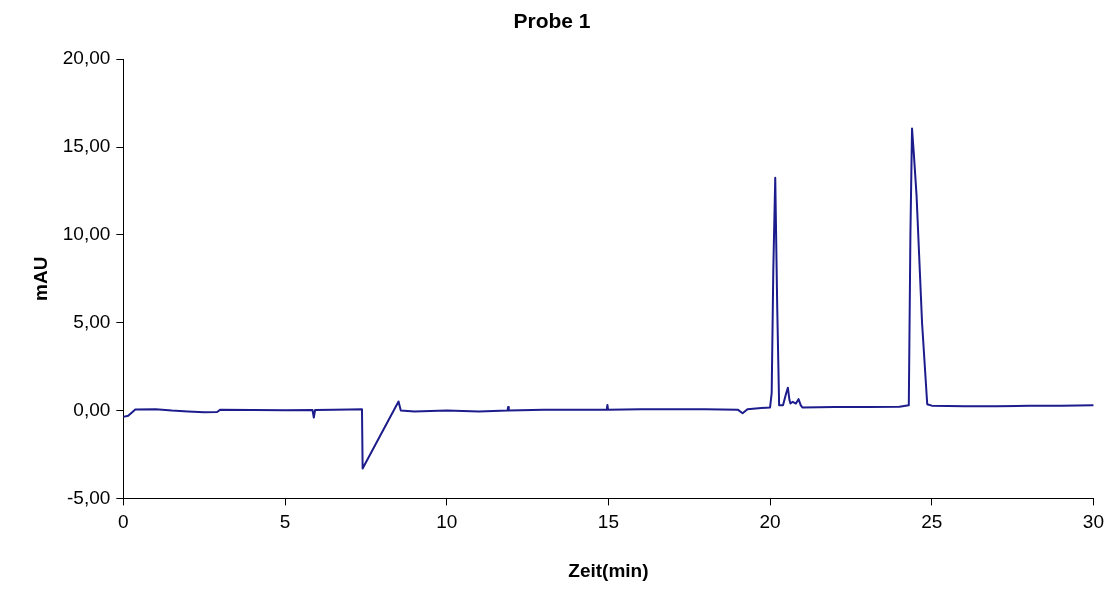  I want to click on y-tick-label: 15,00, so click(86, 146).